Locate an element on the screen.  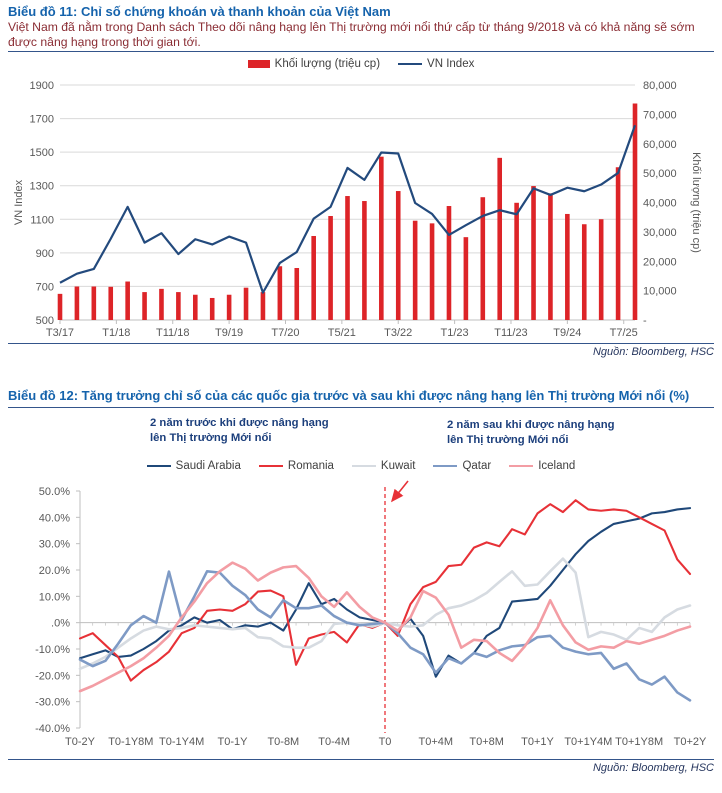
left-axis-tick: 1100 is located at coordinates (42, 220).